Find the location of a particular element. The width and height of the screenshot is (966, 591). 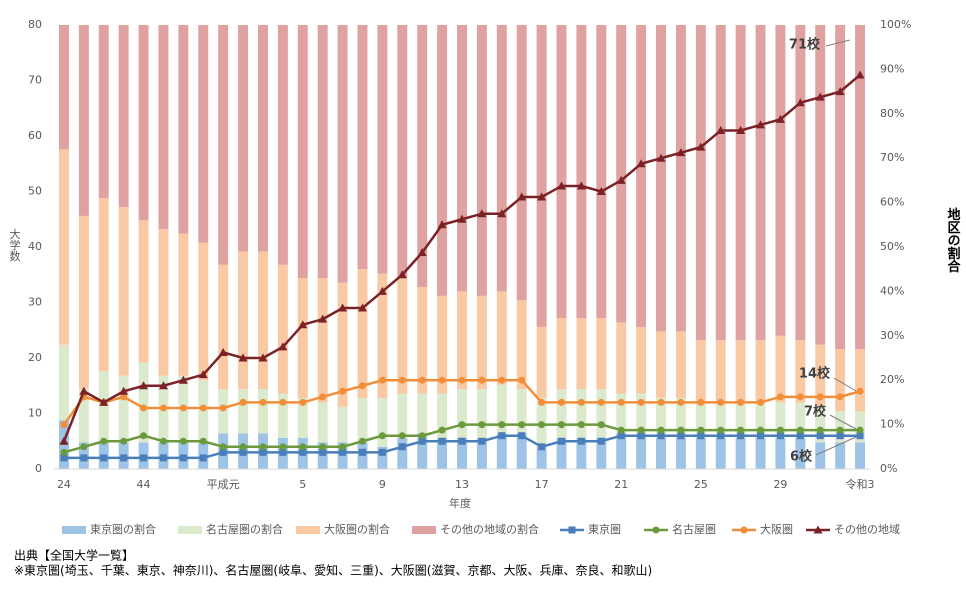

y-tick-label: 70 is located at coordinates (35, 80).